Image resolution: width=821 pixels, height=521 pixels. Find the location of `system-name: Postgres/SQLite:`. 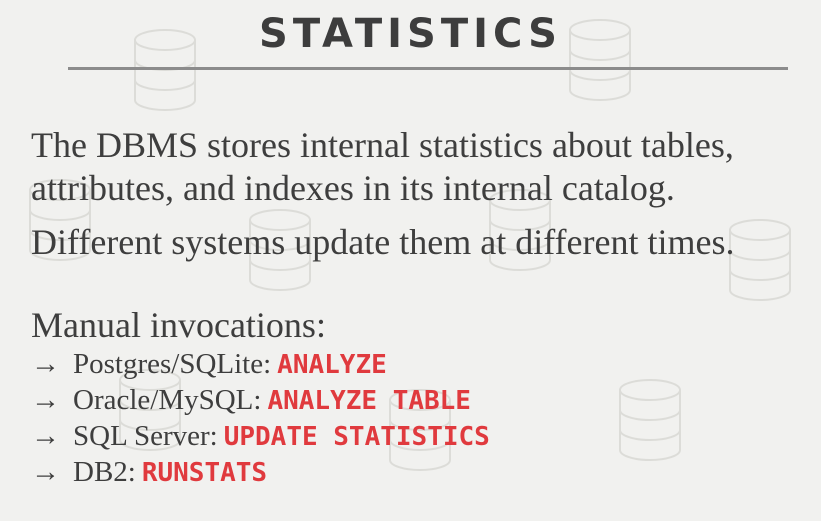

system-name: Postgres/SQLite: is located at coordinates (172, 364).